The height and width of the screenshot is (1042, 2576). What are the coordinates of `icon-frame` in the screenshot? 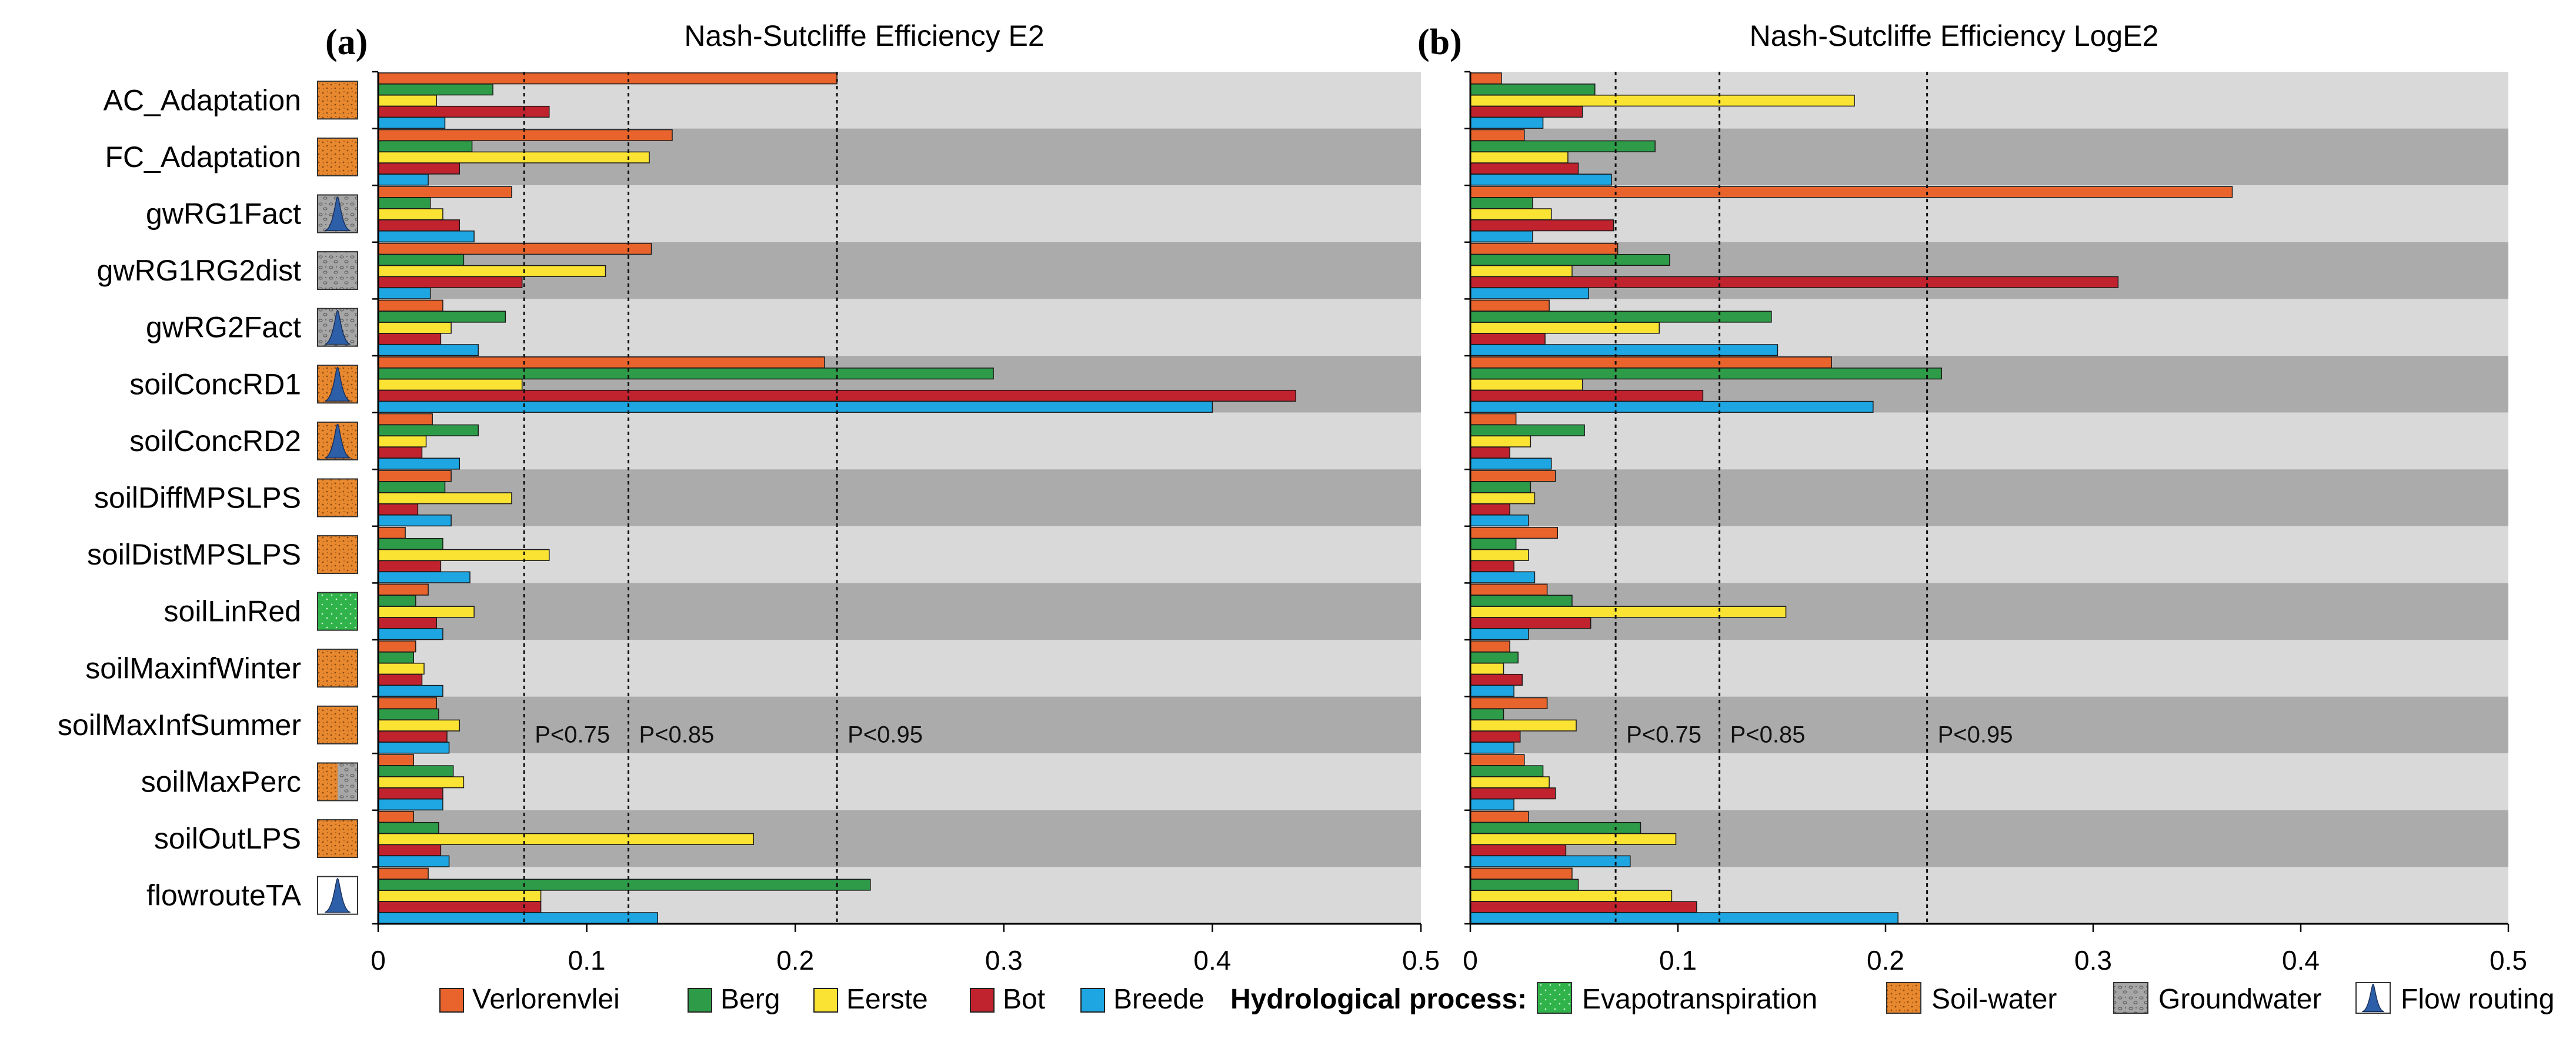 It's located at (337, 781).